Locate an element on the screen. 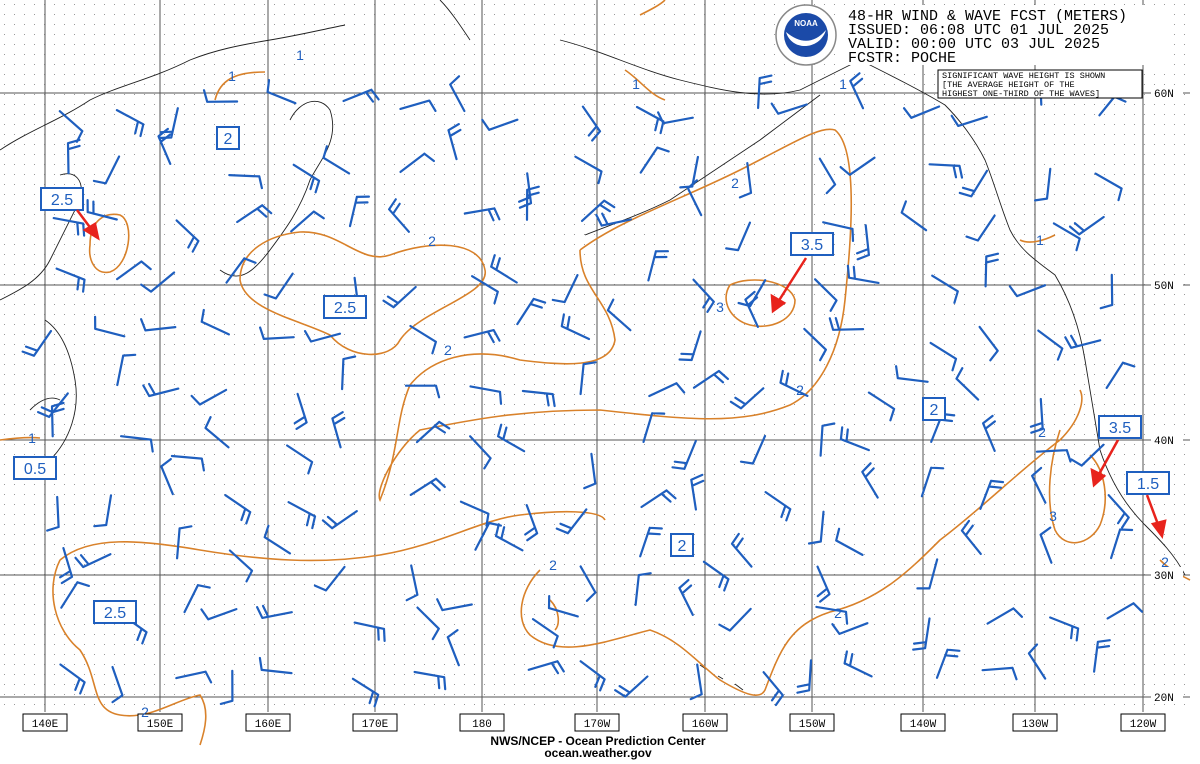 The image size is (1200, 764). contour-label: 3 is located at coordinates (1053, 516).